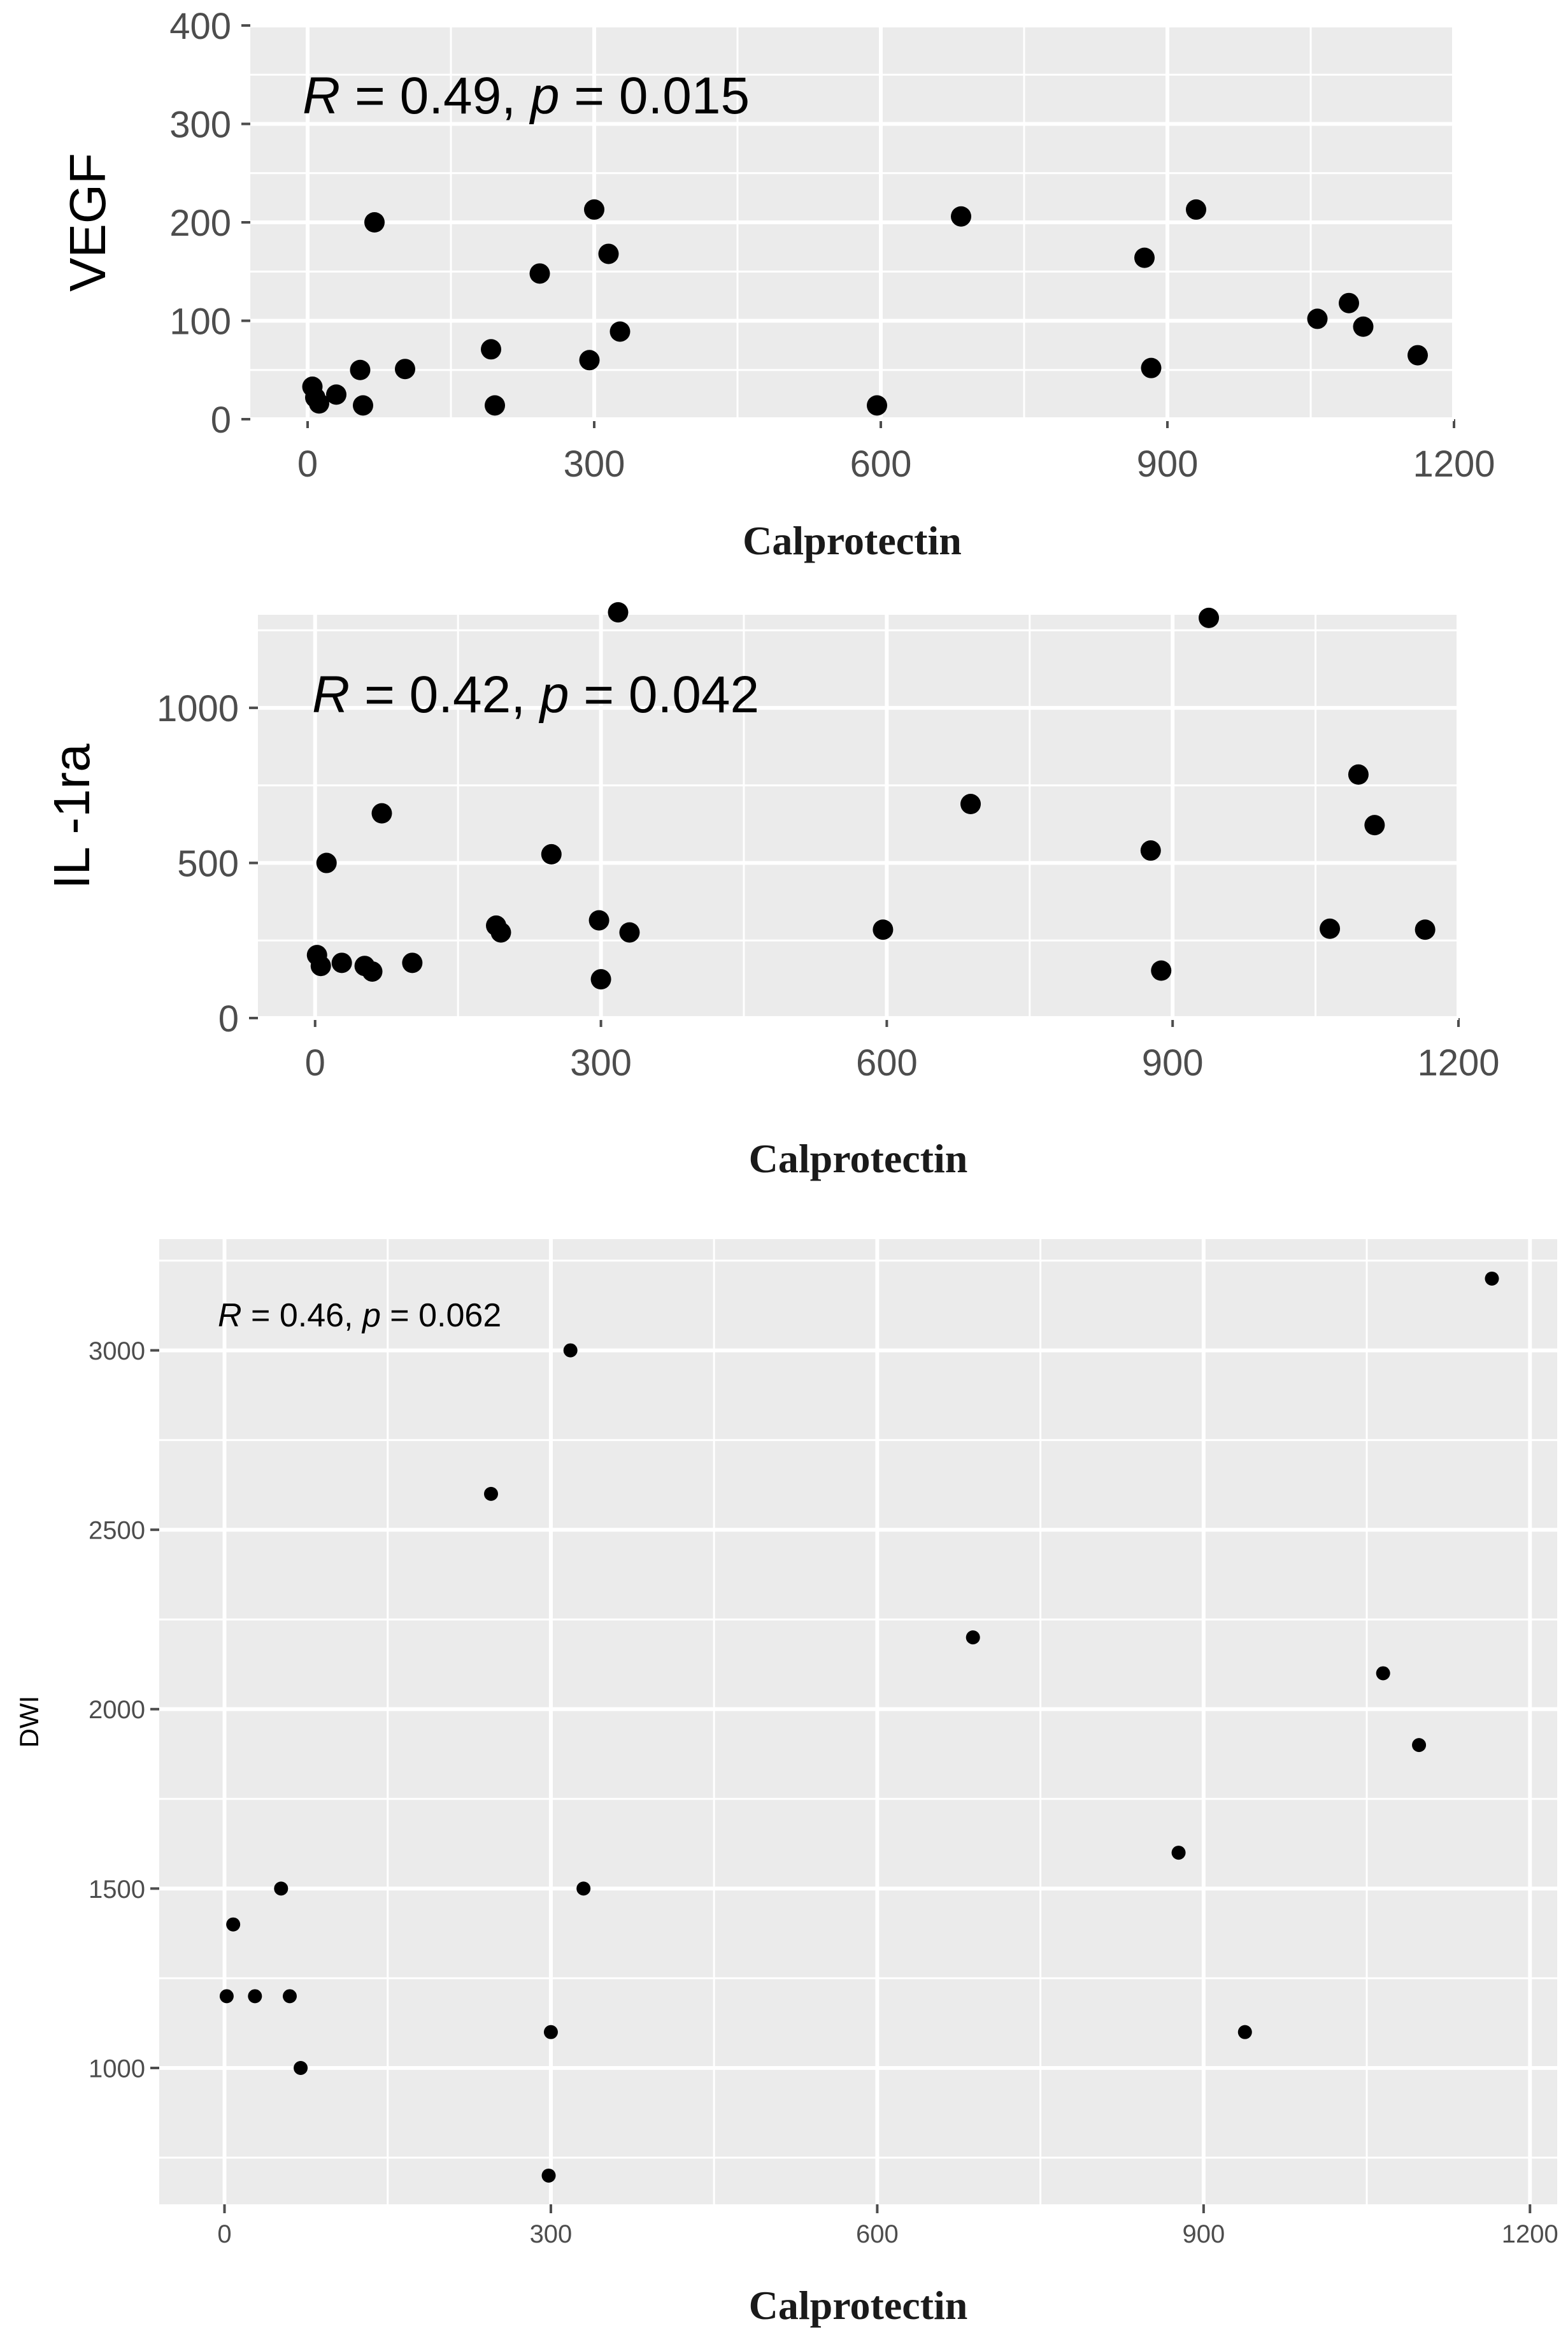  I want to click on y-tick-label: 200, so click(200, 223).